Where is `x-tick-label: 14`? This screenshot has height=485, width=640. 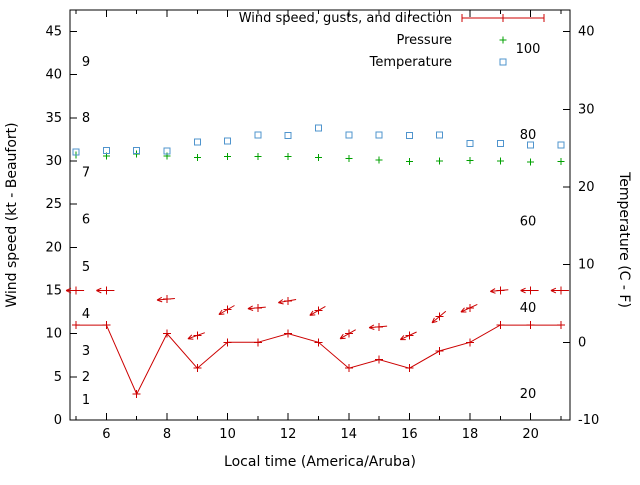
x-tick-label: 14 is located at coordinates (349, 434).